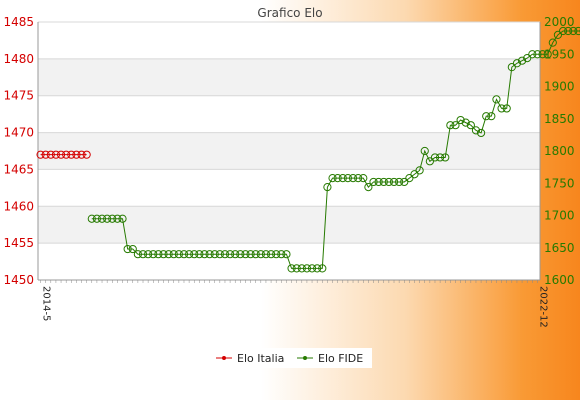 Image resolution: width=580 pixels, height=400 pixels. What do you see at coordinates (18, 169) in the screenshot?
I see `y-left-tick-label: 1465` at bounding box center [18, 169].